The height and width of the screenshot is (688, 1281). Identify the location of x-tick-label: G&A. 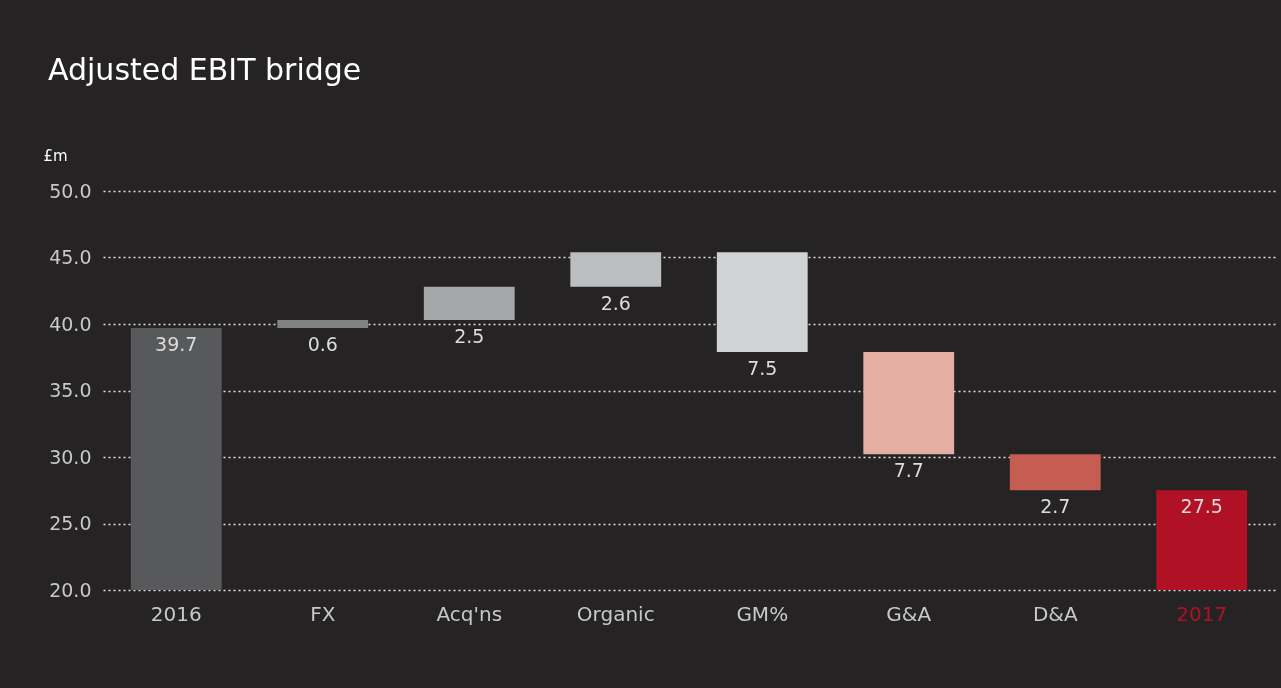
(909, 613).